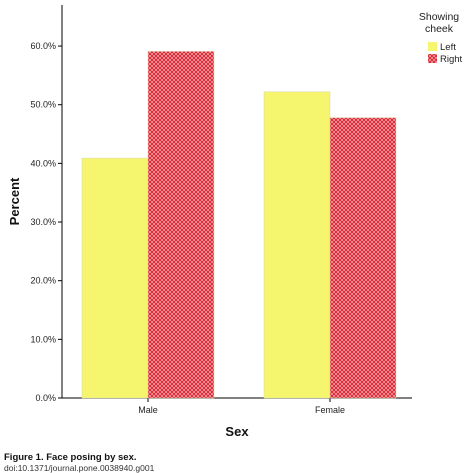 The height and width of the screenshot is (473, 470). What do you see at coordinates (237, 431) in the screenshot?
I see `x-axis-title: Sex` at bounding box center [237, 431].